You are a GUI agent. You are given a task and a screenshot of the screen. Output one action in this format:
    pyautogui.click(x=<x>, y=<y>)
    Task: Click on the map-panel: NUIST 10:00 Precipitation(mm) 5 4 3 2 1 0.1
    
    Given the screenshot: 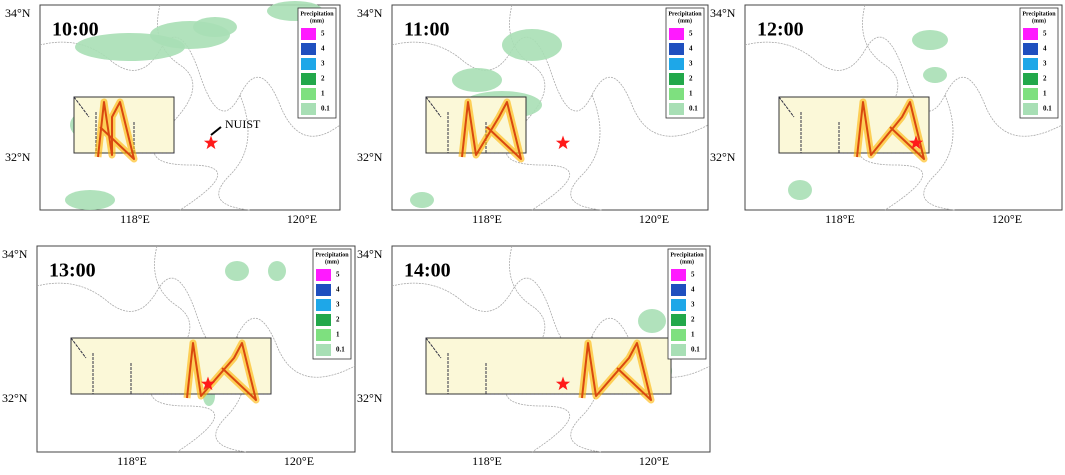 What is the action you would take?
    pyautogui.click(x=190, y=106)
    